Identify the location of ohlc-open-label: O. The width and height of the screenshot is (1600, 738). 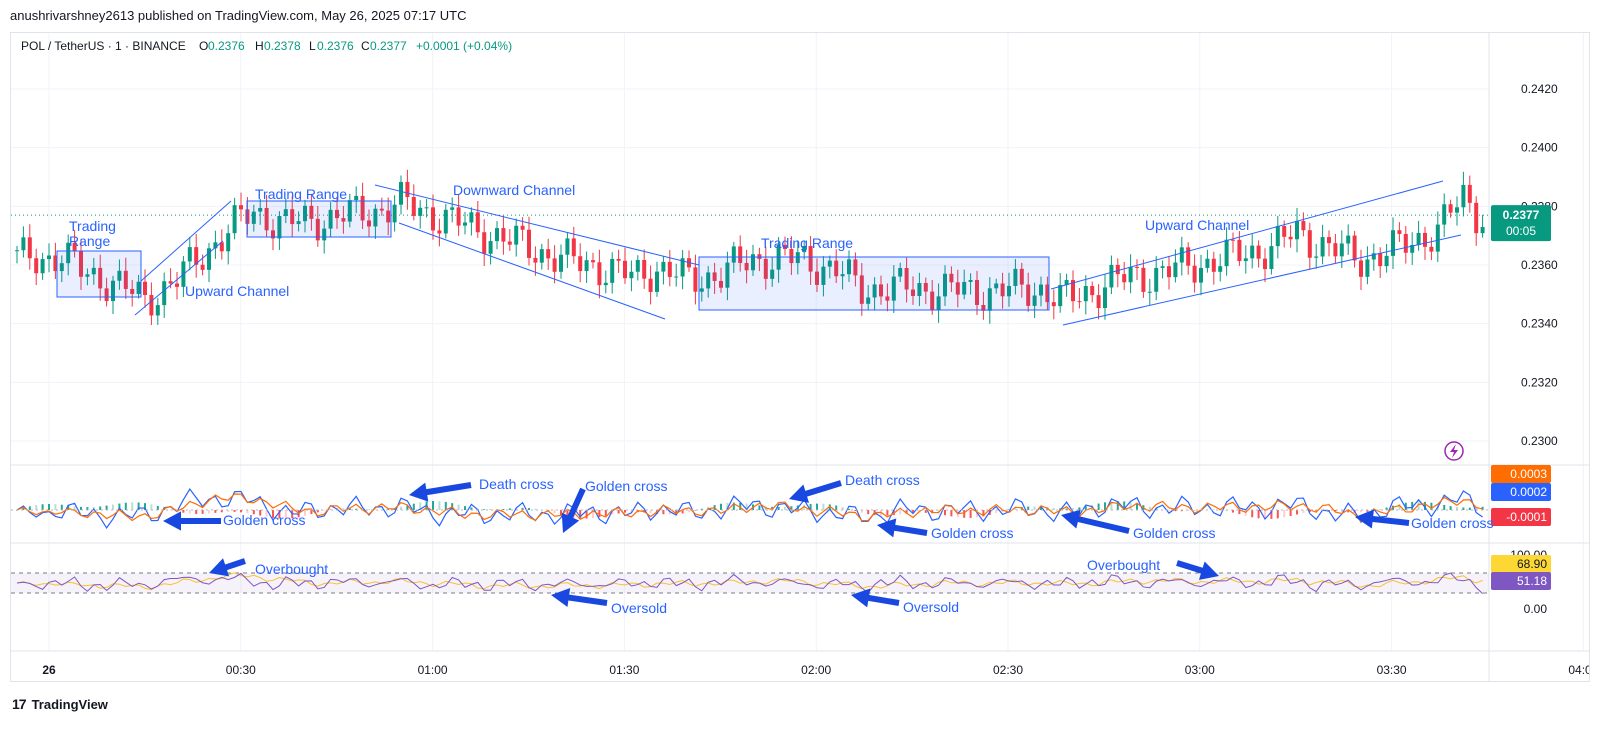
(203, 46).